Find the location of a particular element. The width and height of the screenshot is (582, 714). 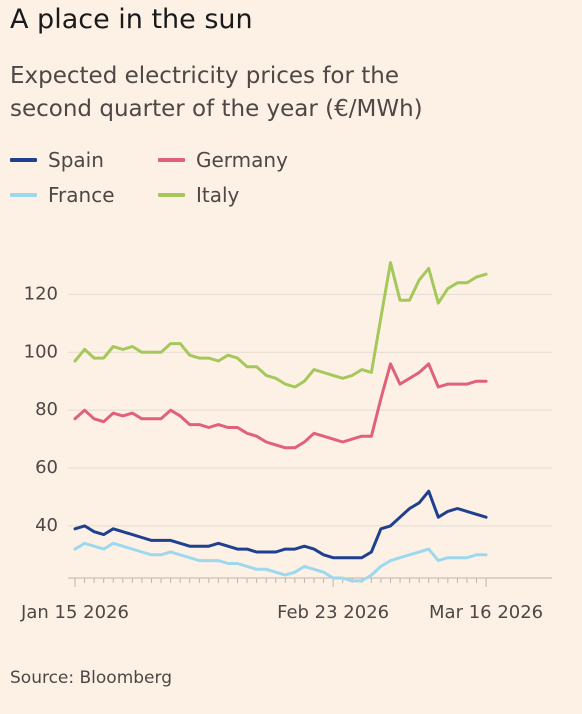

source: Source: Bloomberg is located at coordinates (91, 678).